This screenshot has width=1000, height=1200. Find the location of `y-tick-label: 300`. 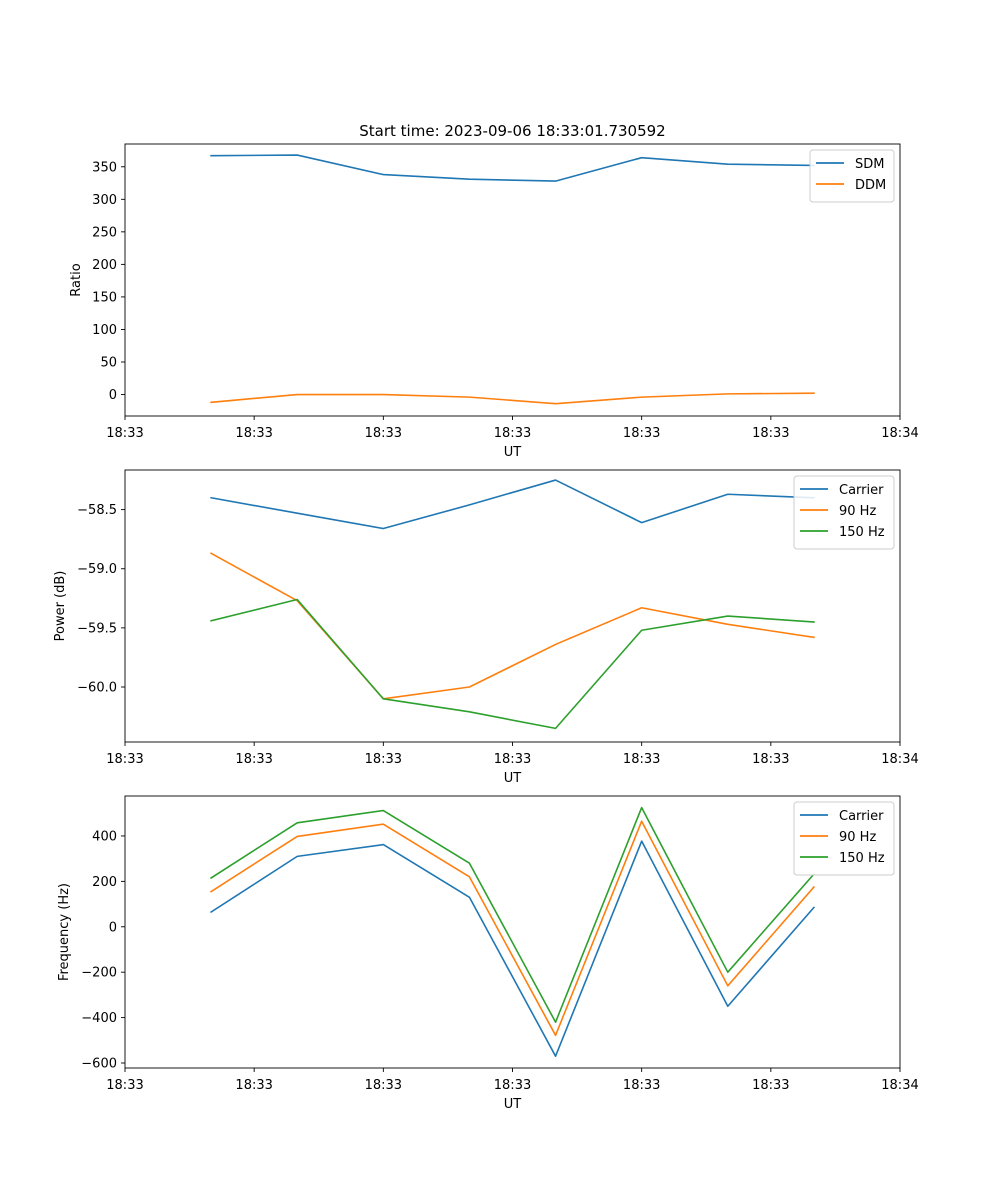

y-tick-label: 300 is located at coordinates (104, 200).